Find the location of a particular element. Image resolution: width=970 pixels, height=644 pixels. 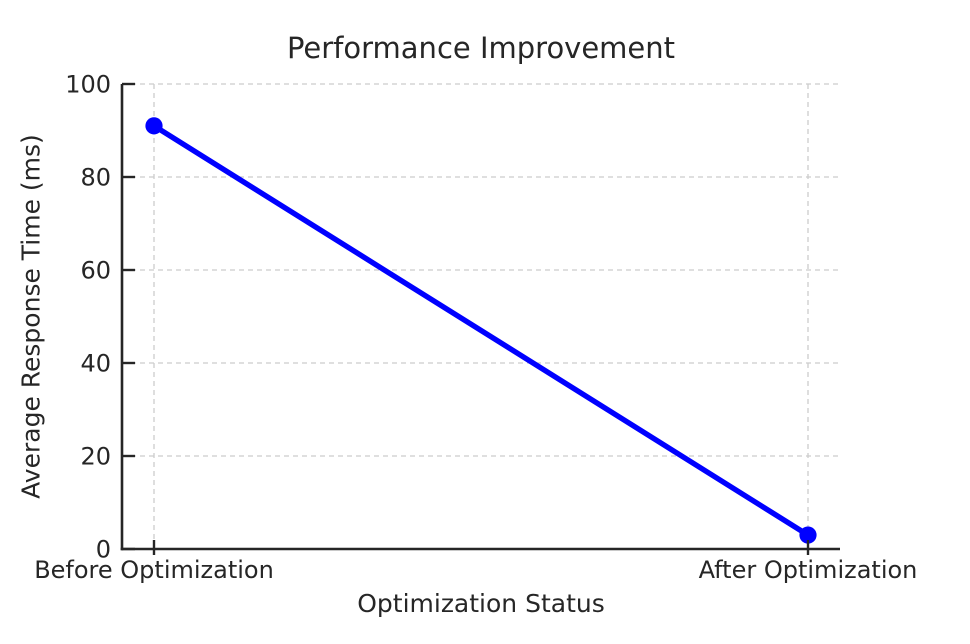

y-tick-label: 20 is located at coordinates (95, 457).